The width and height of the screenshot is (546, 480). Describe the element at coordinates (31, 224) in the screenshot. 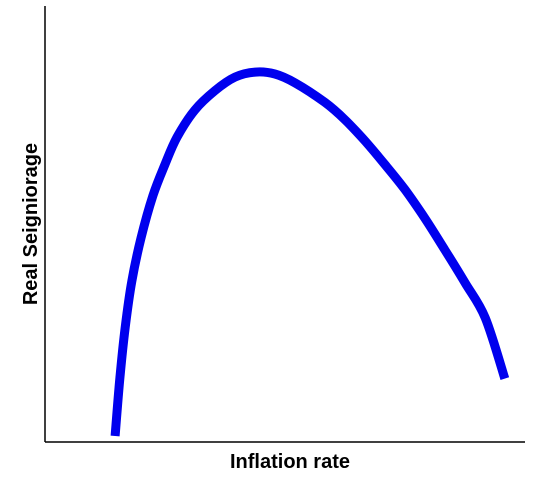

I see `y-axis-label: Real Seigniorage` at that location.